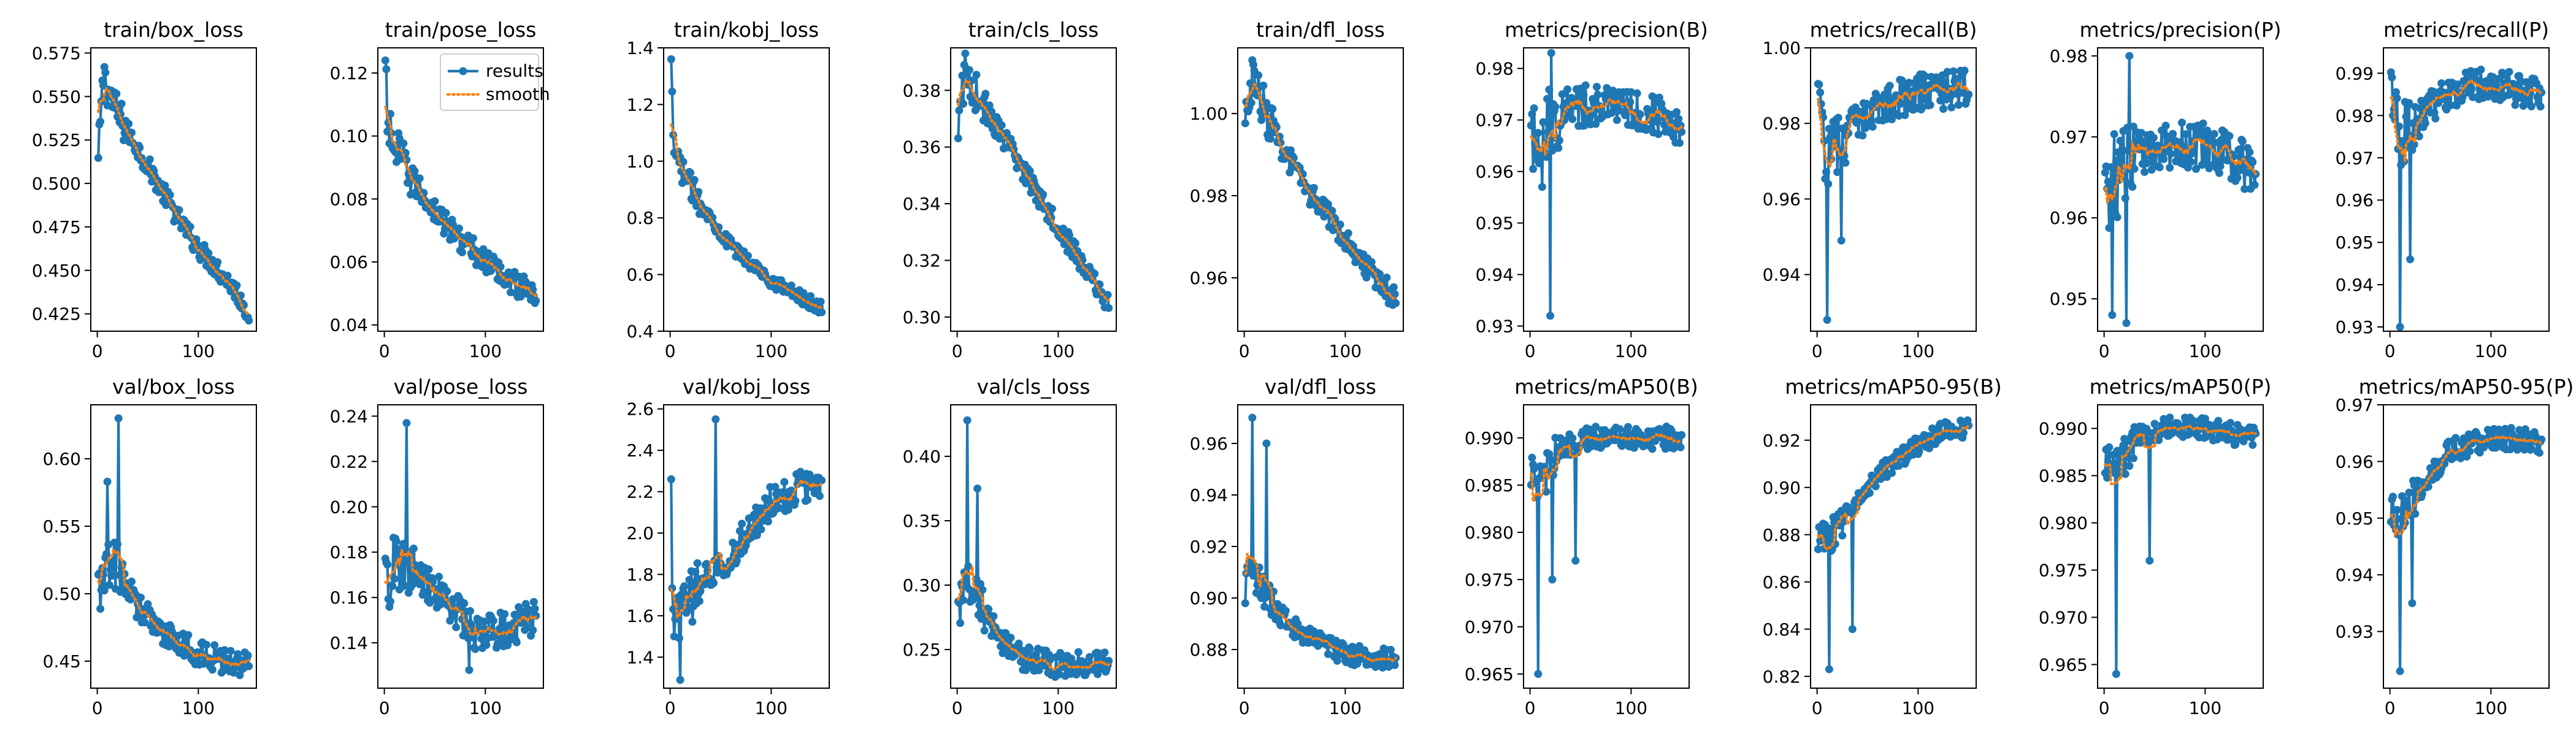  What do you see at coordinates (56, 96) in the screenshot?
I see `y-tick-label: 0.550` at bounding box center [56, 96].